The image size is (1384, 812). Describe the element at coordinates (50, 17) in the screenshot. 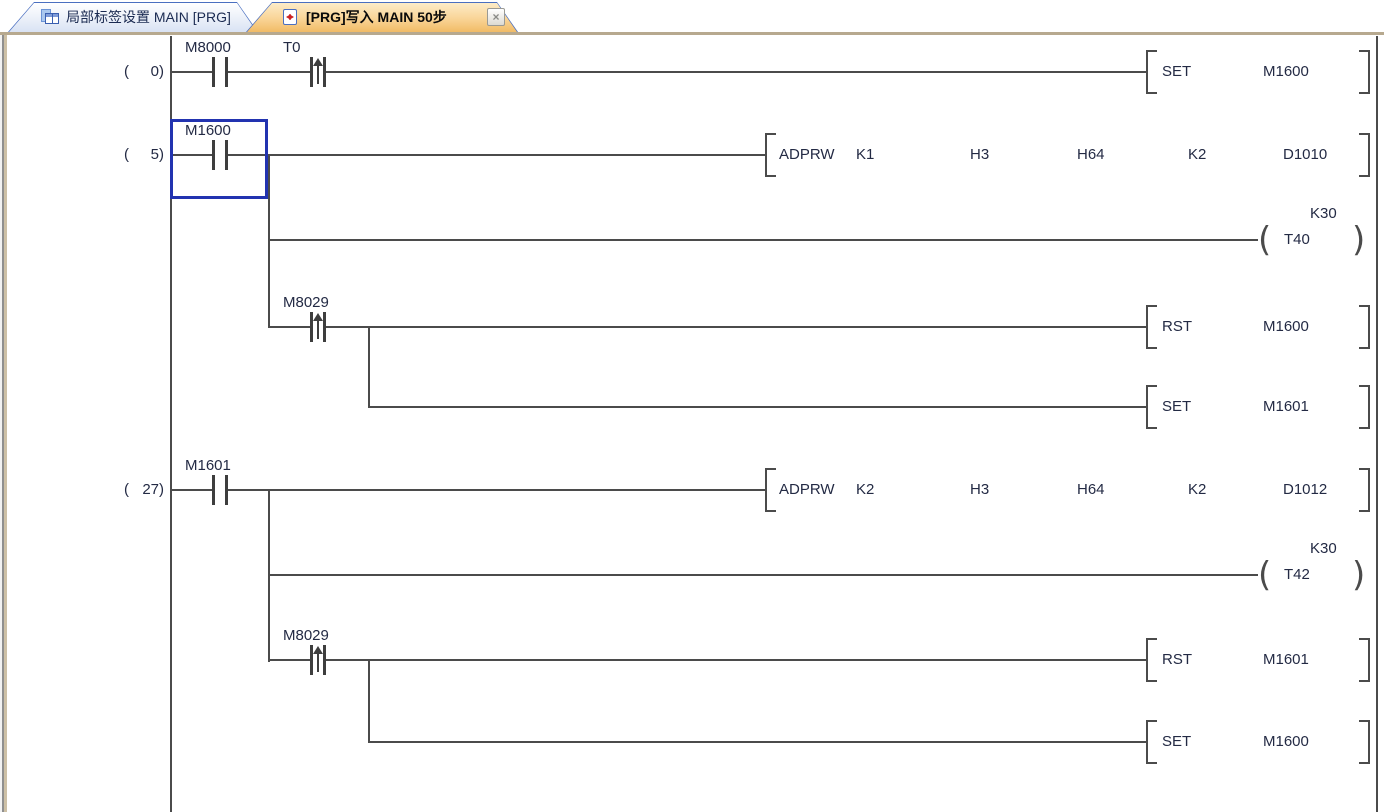

I see `label-table-icon` at that location.